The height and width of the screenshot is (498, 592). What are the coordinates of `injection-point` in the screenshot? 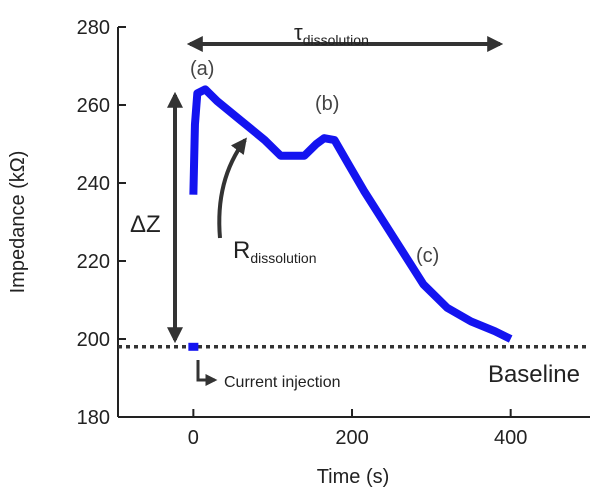 It's located at (193, 346).